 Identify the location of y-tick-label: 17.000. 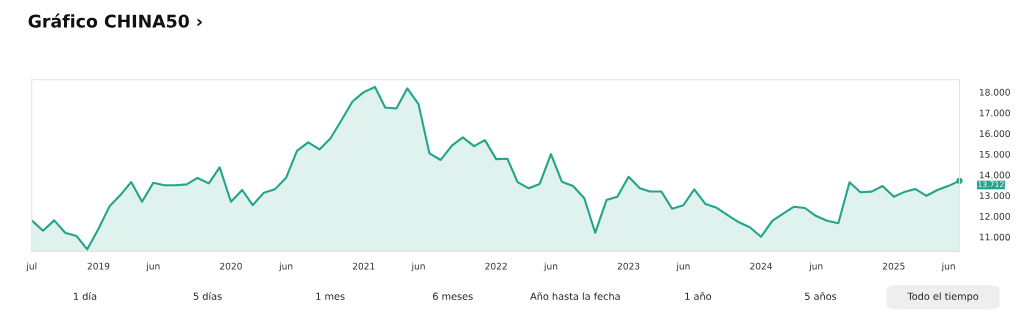
(994, 113).